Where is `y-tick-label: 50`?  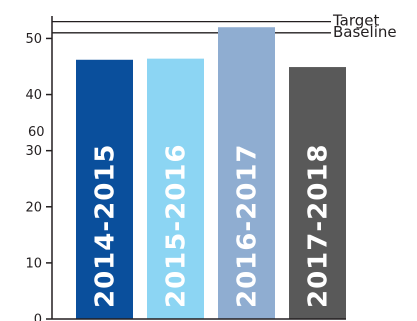
y-tick-label: 50 is located at coordinates (33, 39).